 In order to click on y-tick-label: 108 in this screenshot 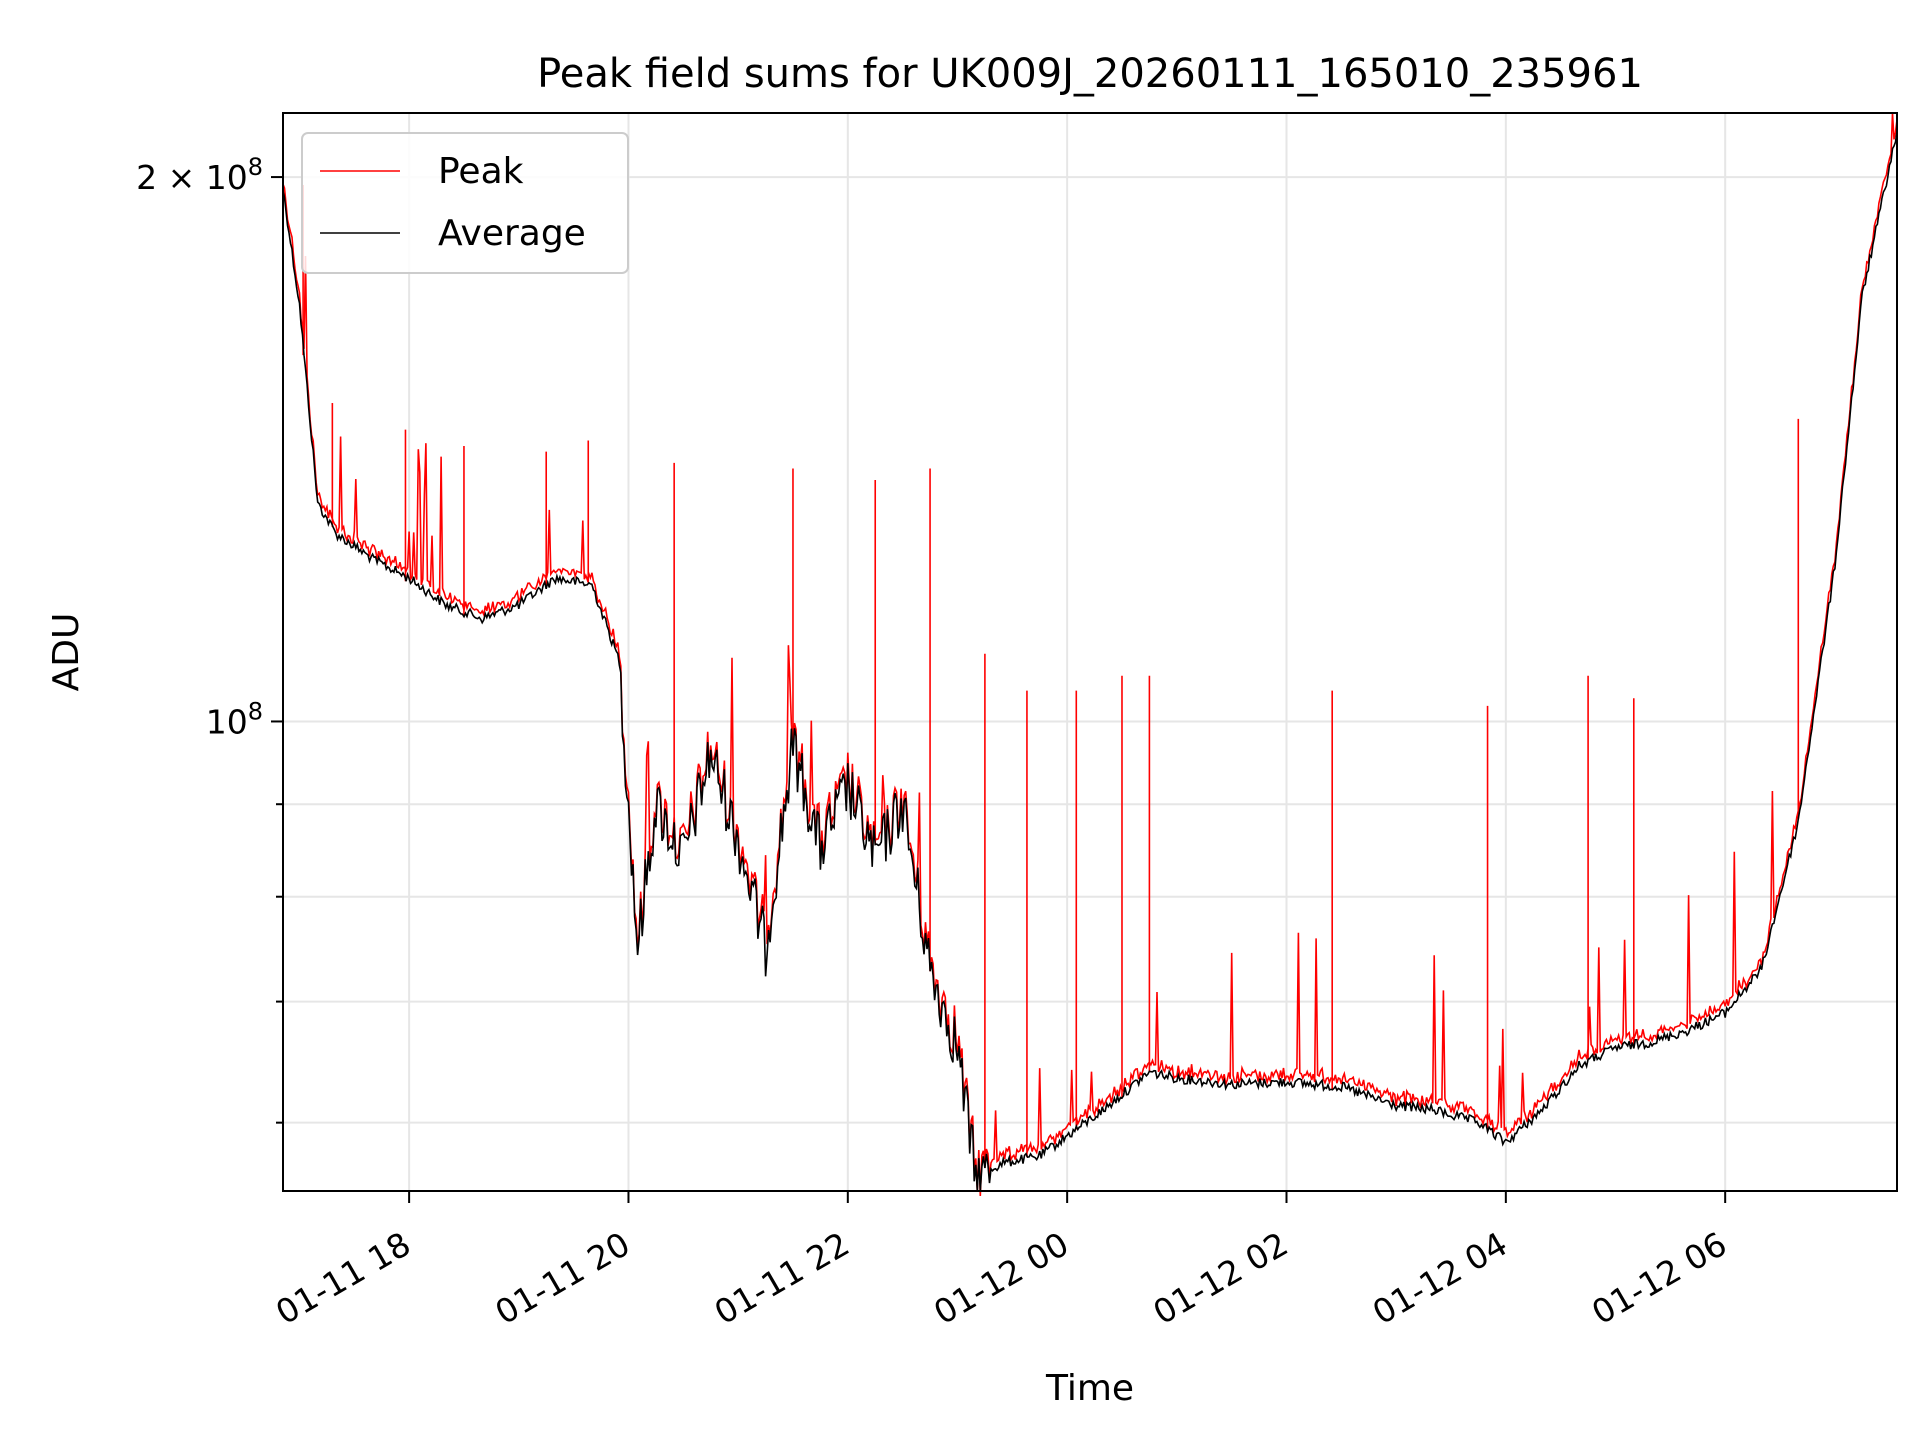, I will do `click(234, 719)`.